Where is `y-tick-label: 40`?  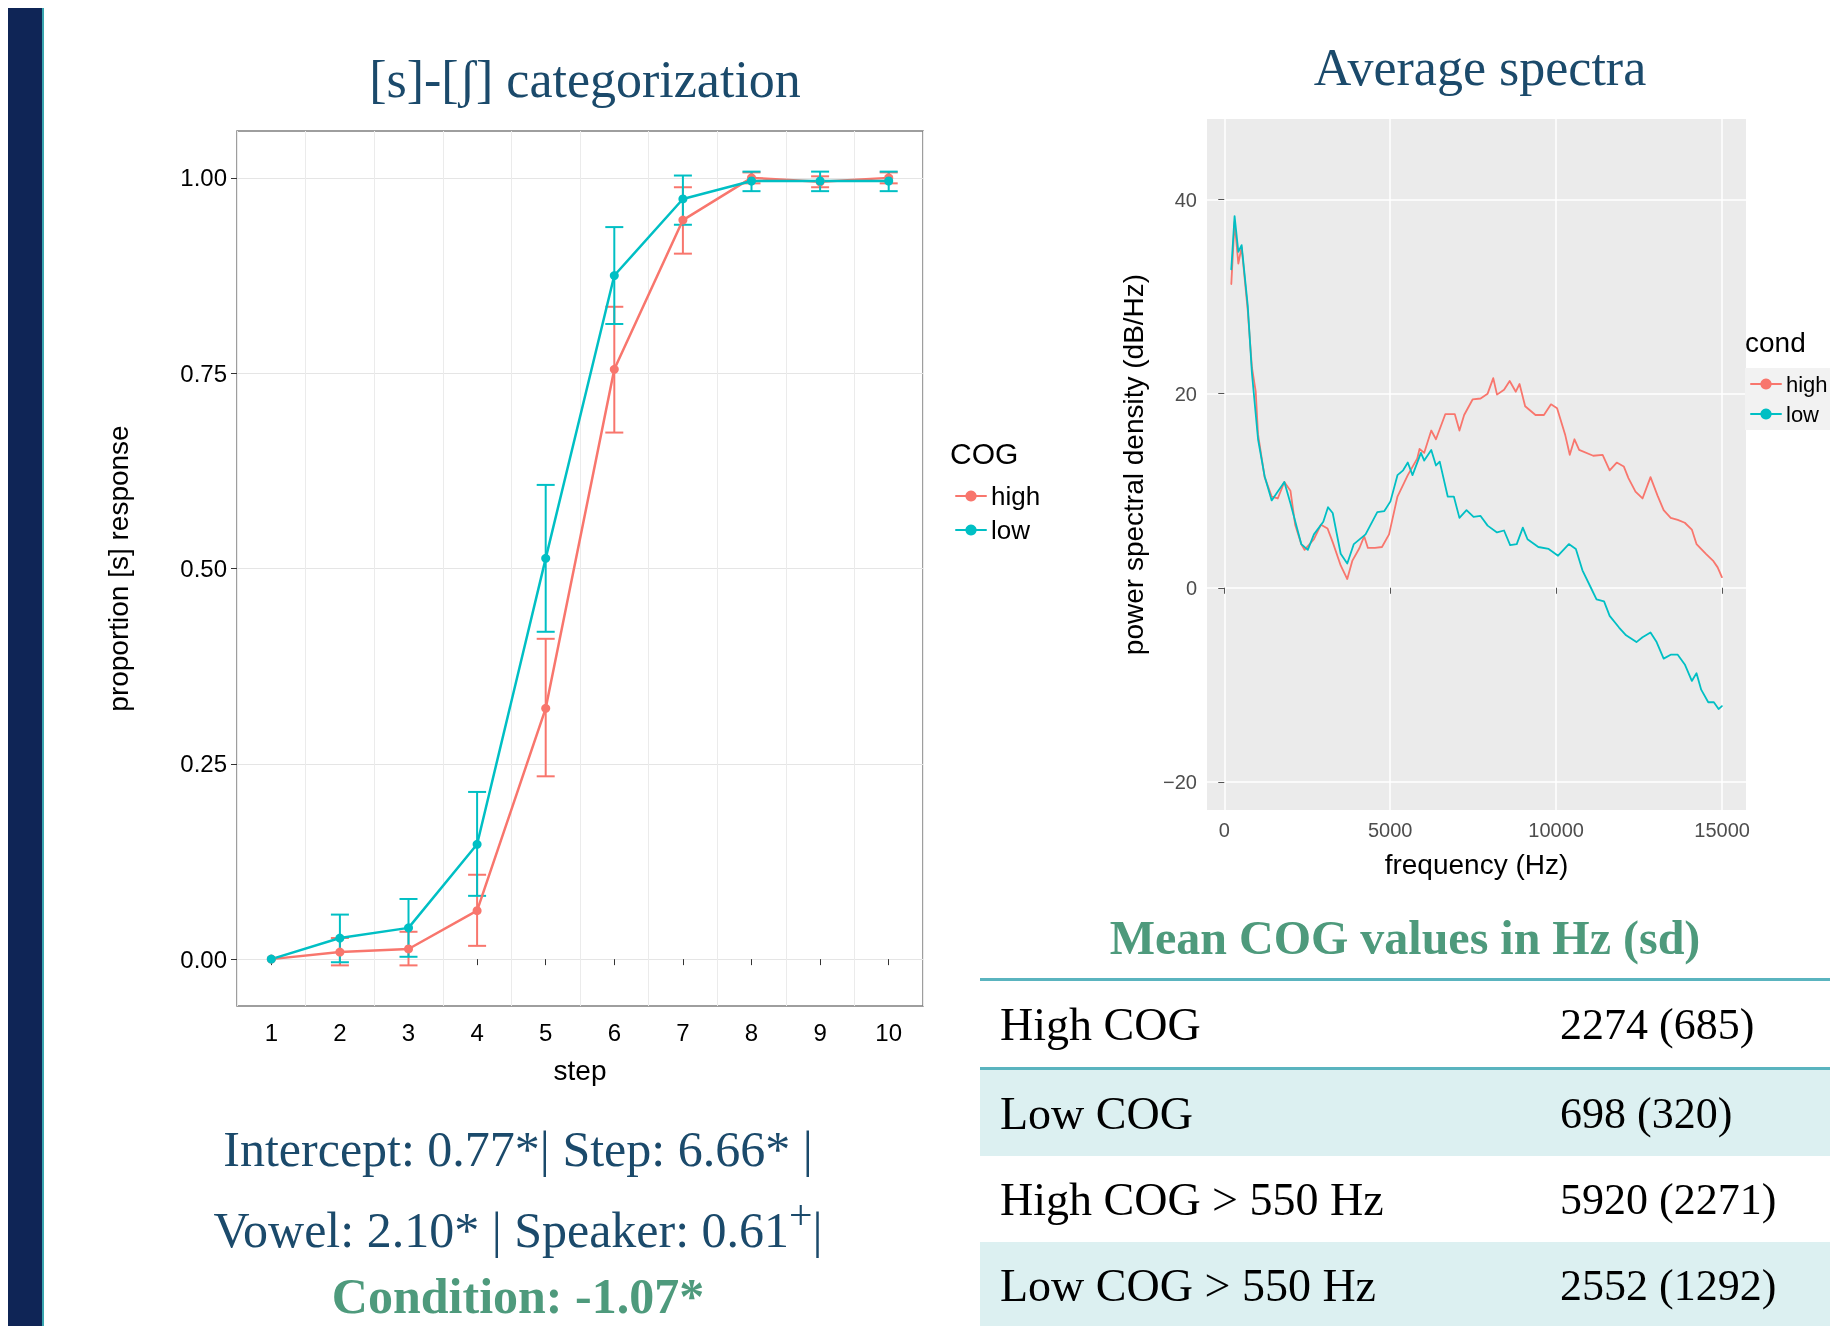 y-tick-label: 40 is located at coordinates (1185, 199).